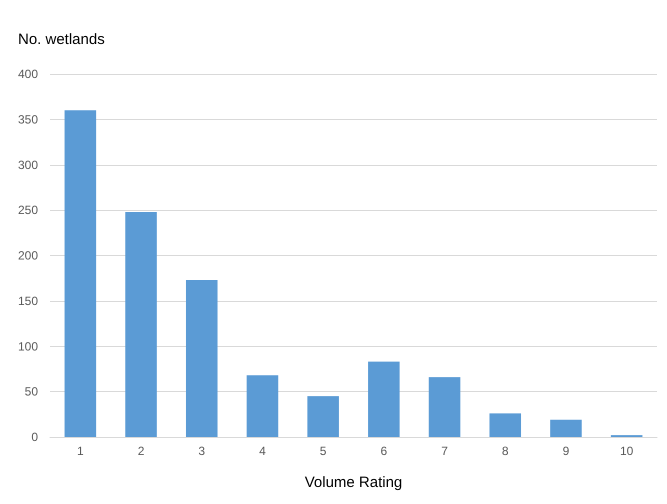  I want to click on y-tick-label: 250, so click(28, 210).